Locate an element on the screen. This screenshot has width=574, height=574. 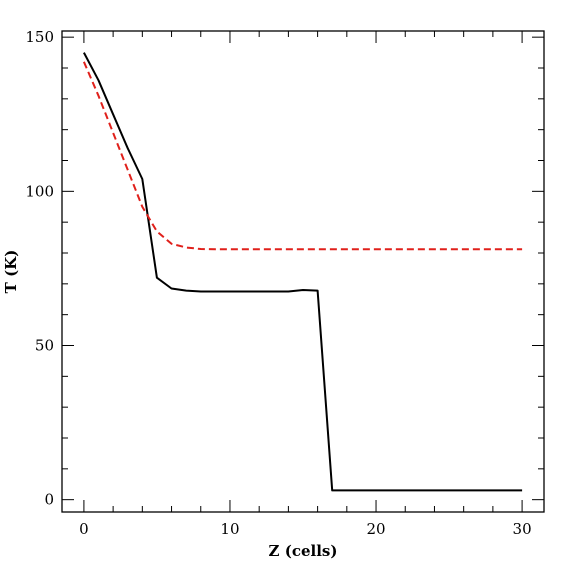
x-tick-label: 20 is located at coordinates (375, 529).